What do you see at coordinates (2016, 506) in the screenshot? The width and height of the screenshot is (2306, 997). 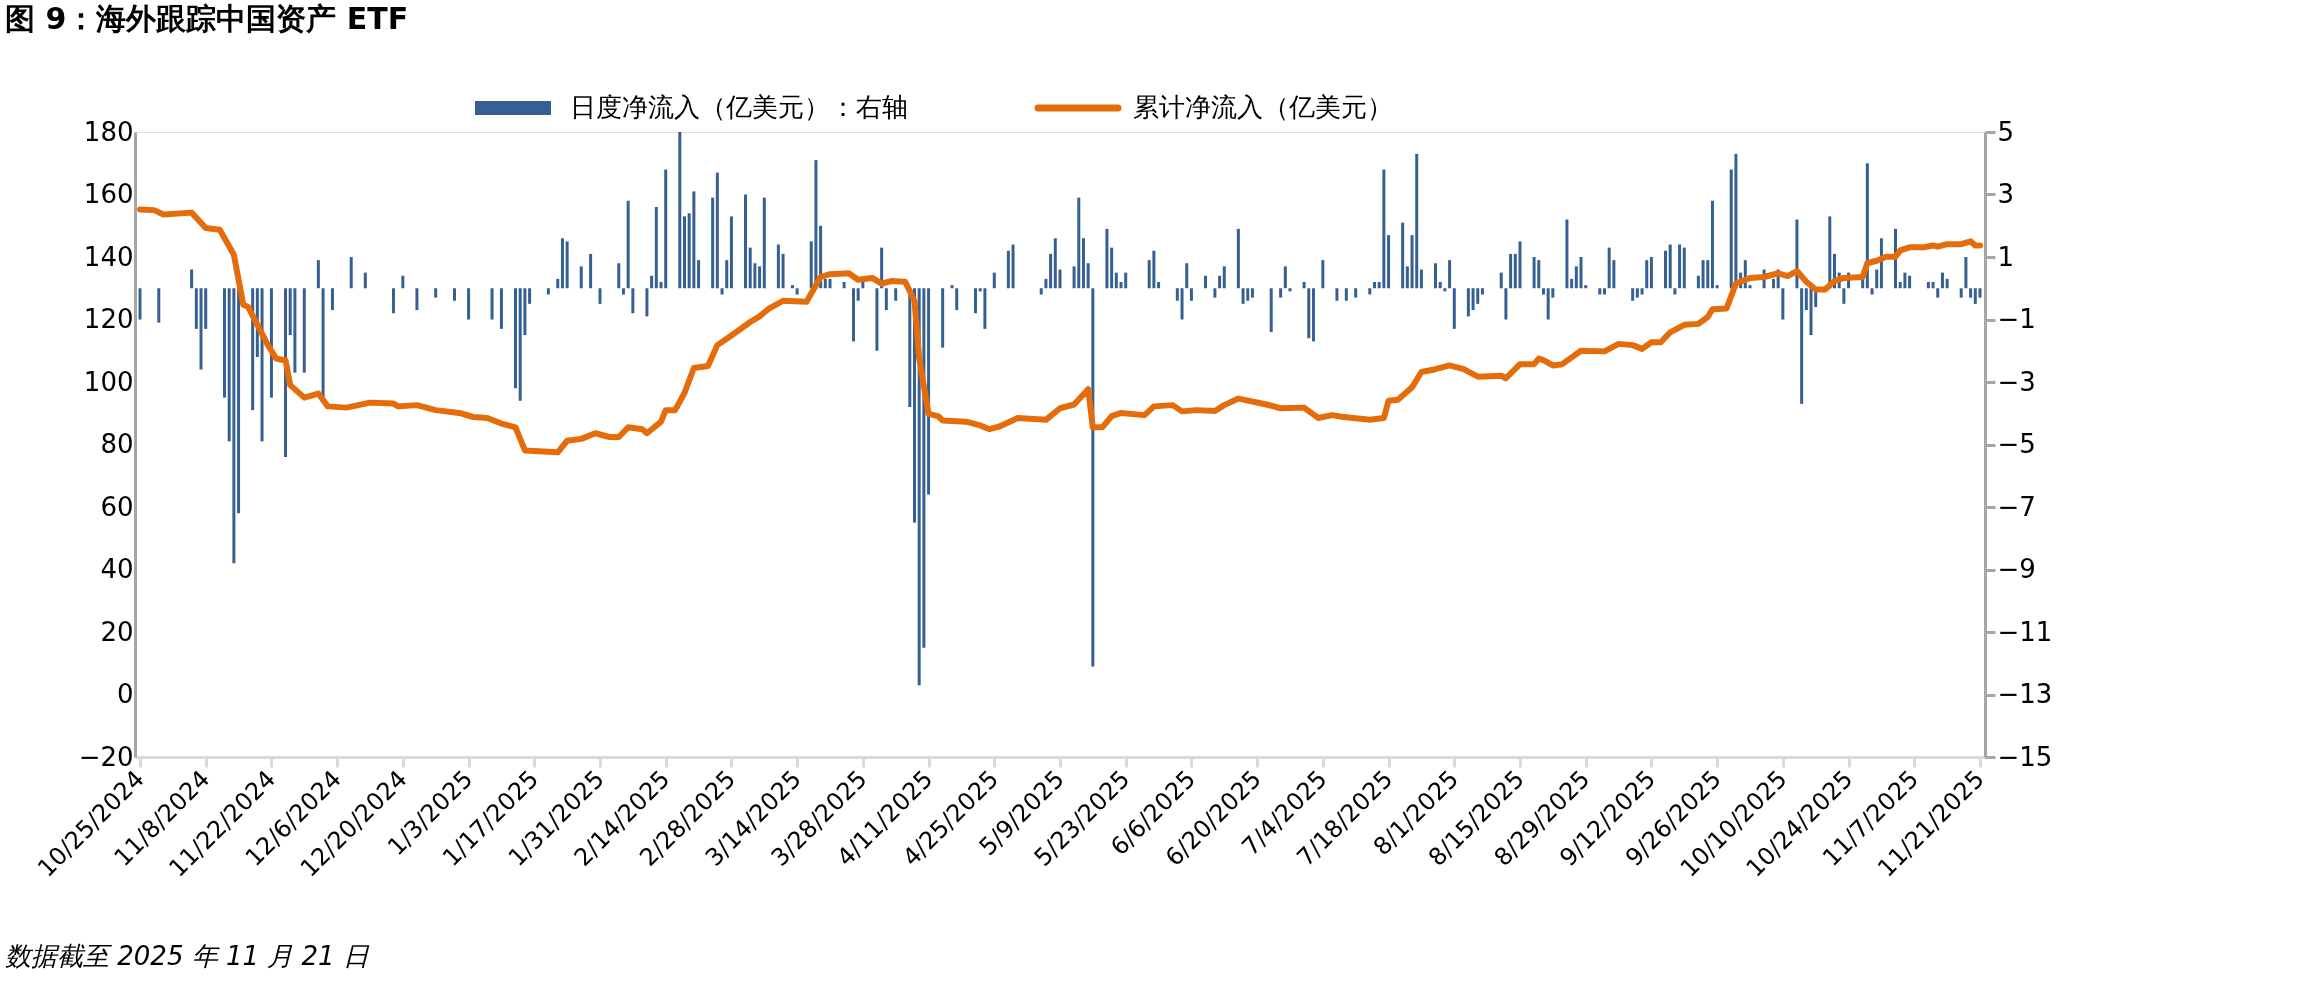 I see `y2-tick-label: −7` at bounding box center [2016, 506].